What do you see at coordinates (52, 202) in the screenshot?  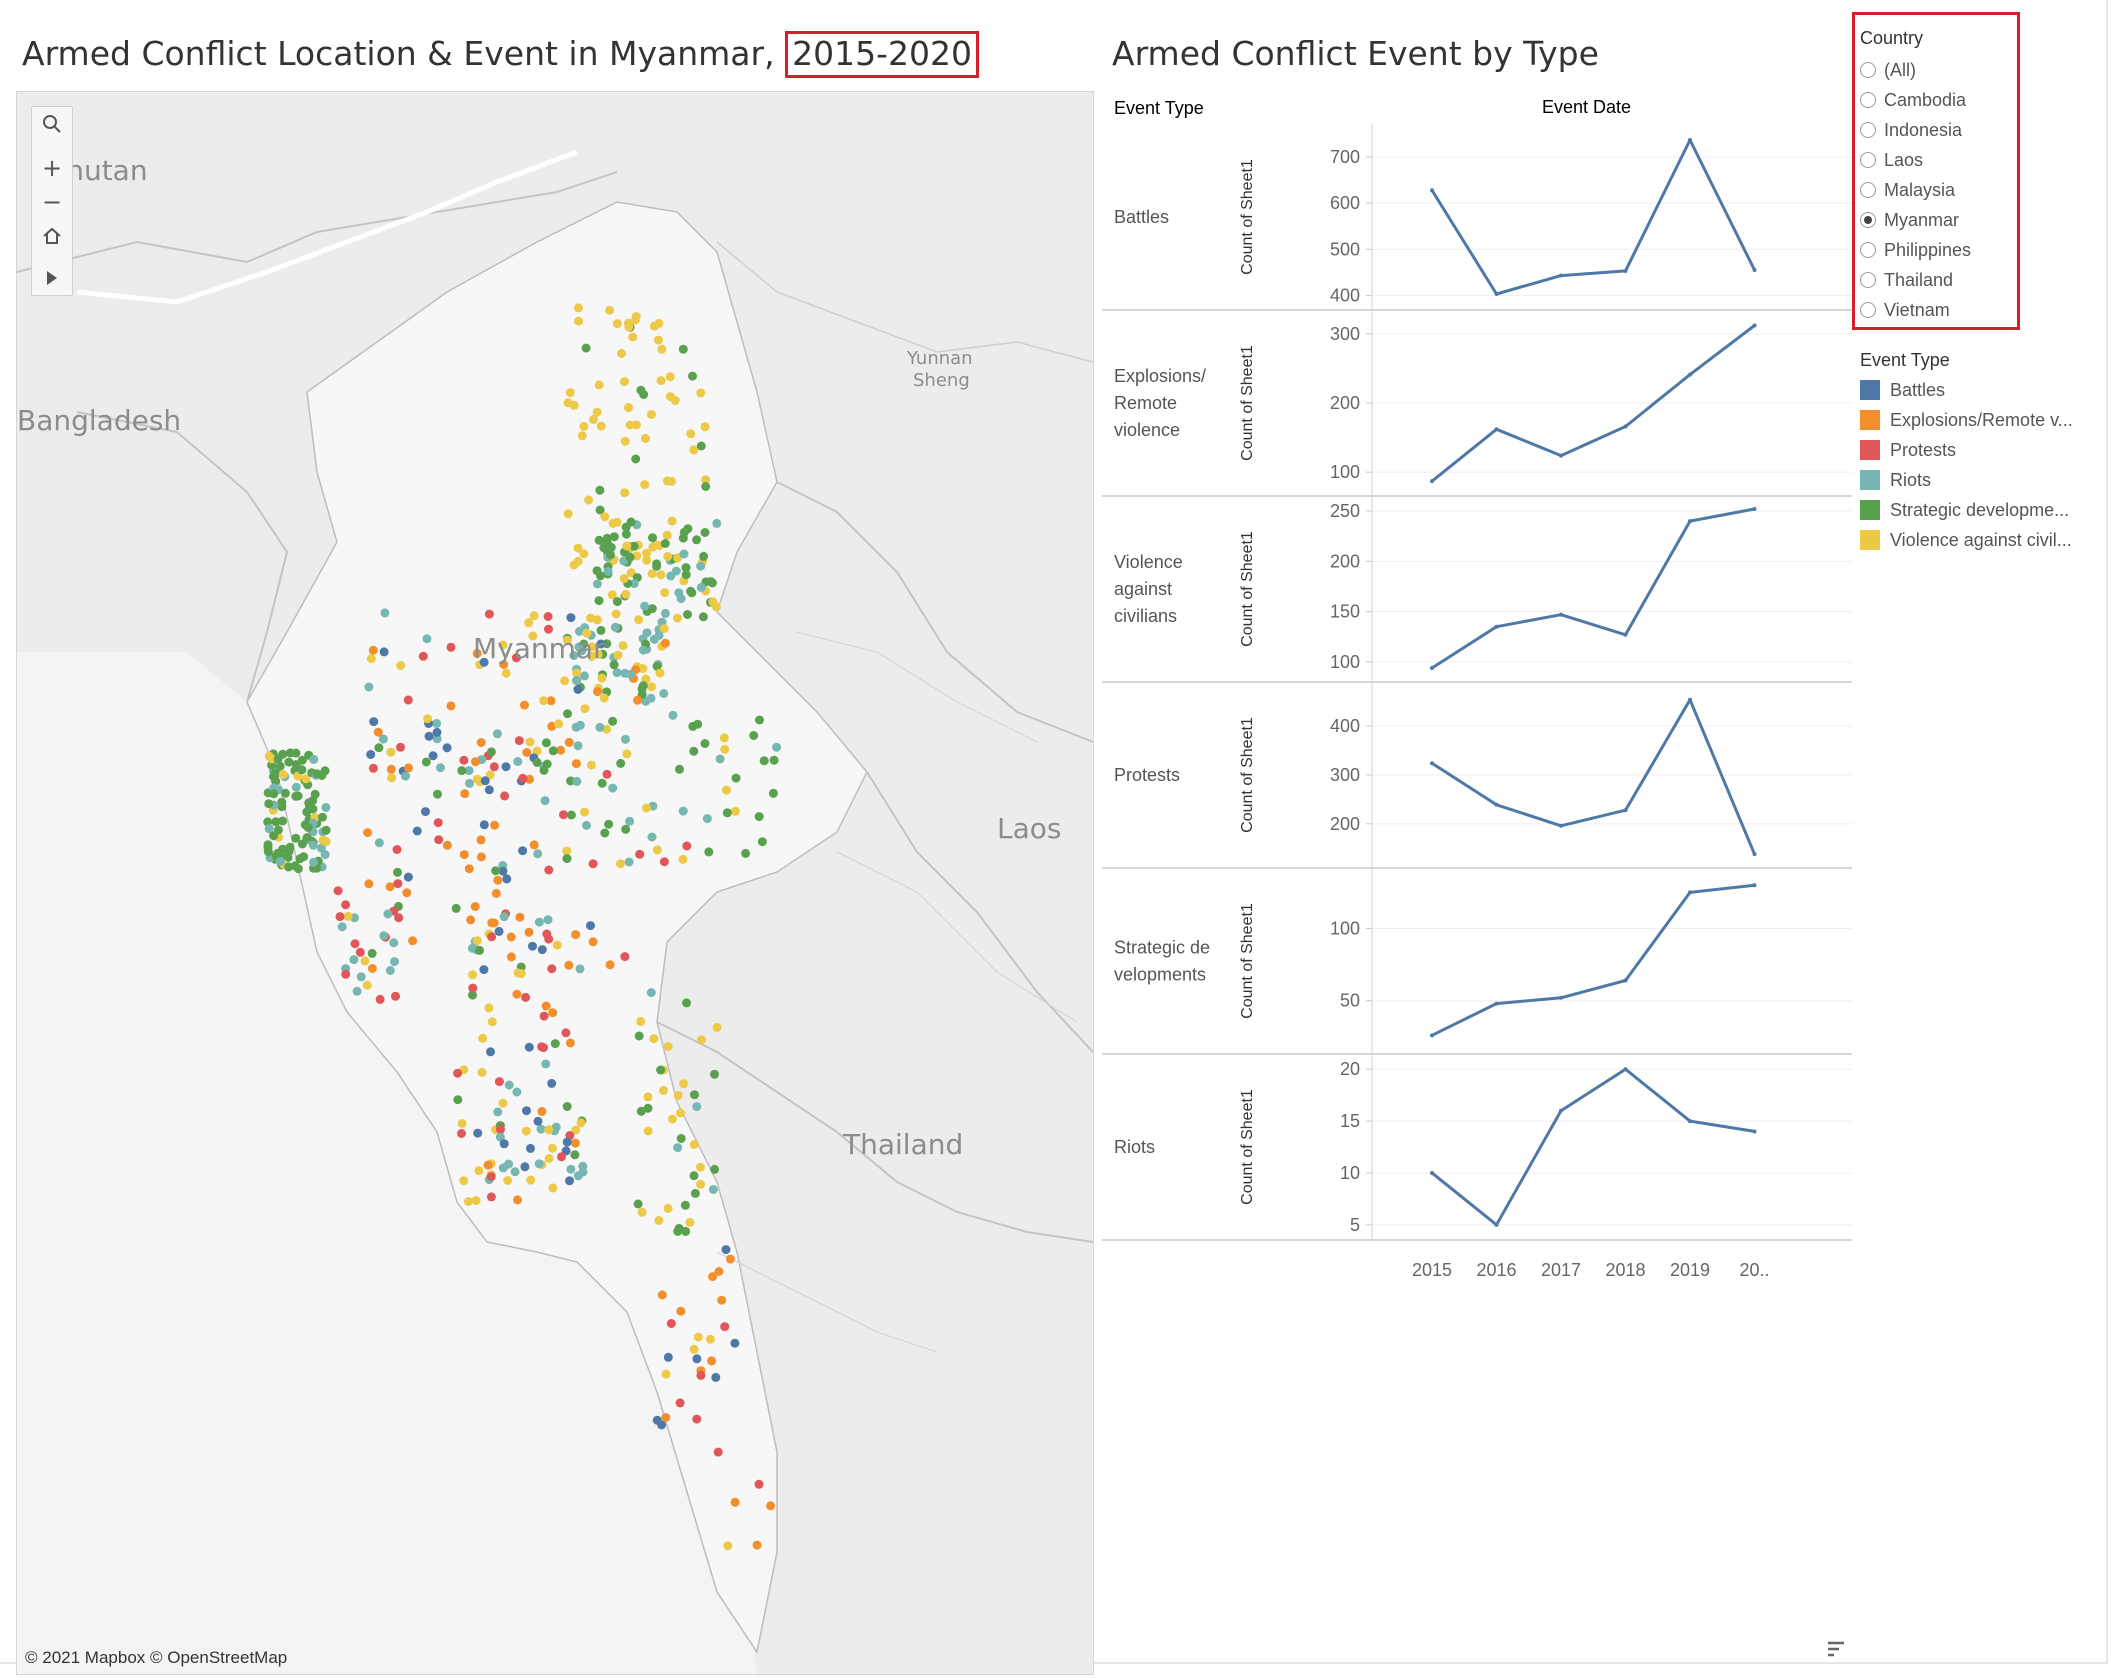 I see `zoom-out-button: −` at bounding box center [52, 202].